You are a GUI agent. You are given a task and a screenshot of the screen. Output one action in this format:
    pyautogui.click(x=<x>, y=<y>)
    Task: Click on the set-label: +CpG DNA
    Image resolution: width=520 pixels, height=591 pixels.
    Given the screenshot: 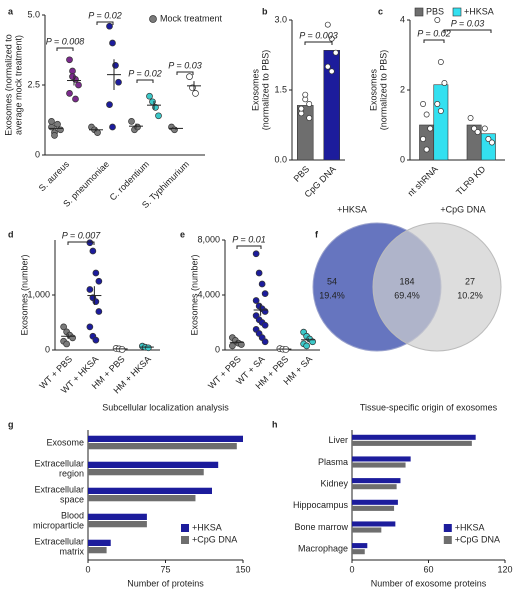 What is the action you would take?
    pyautogui.click(x=462, y=209)
    